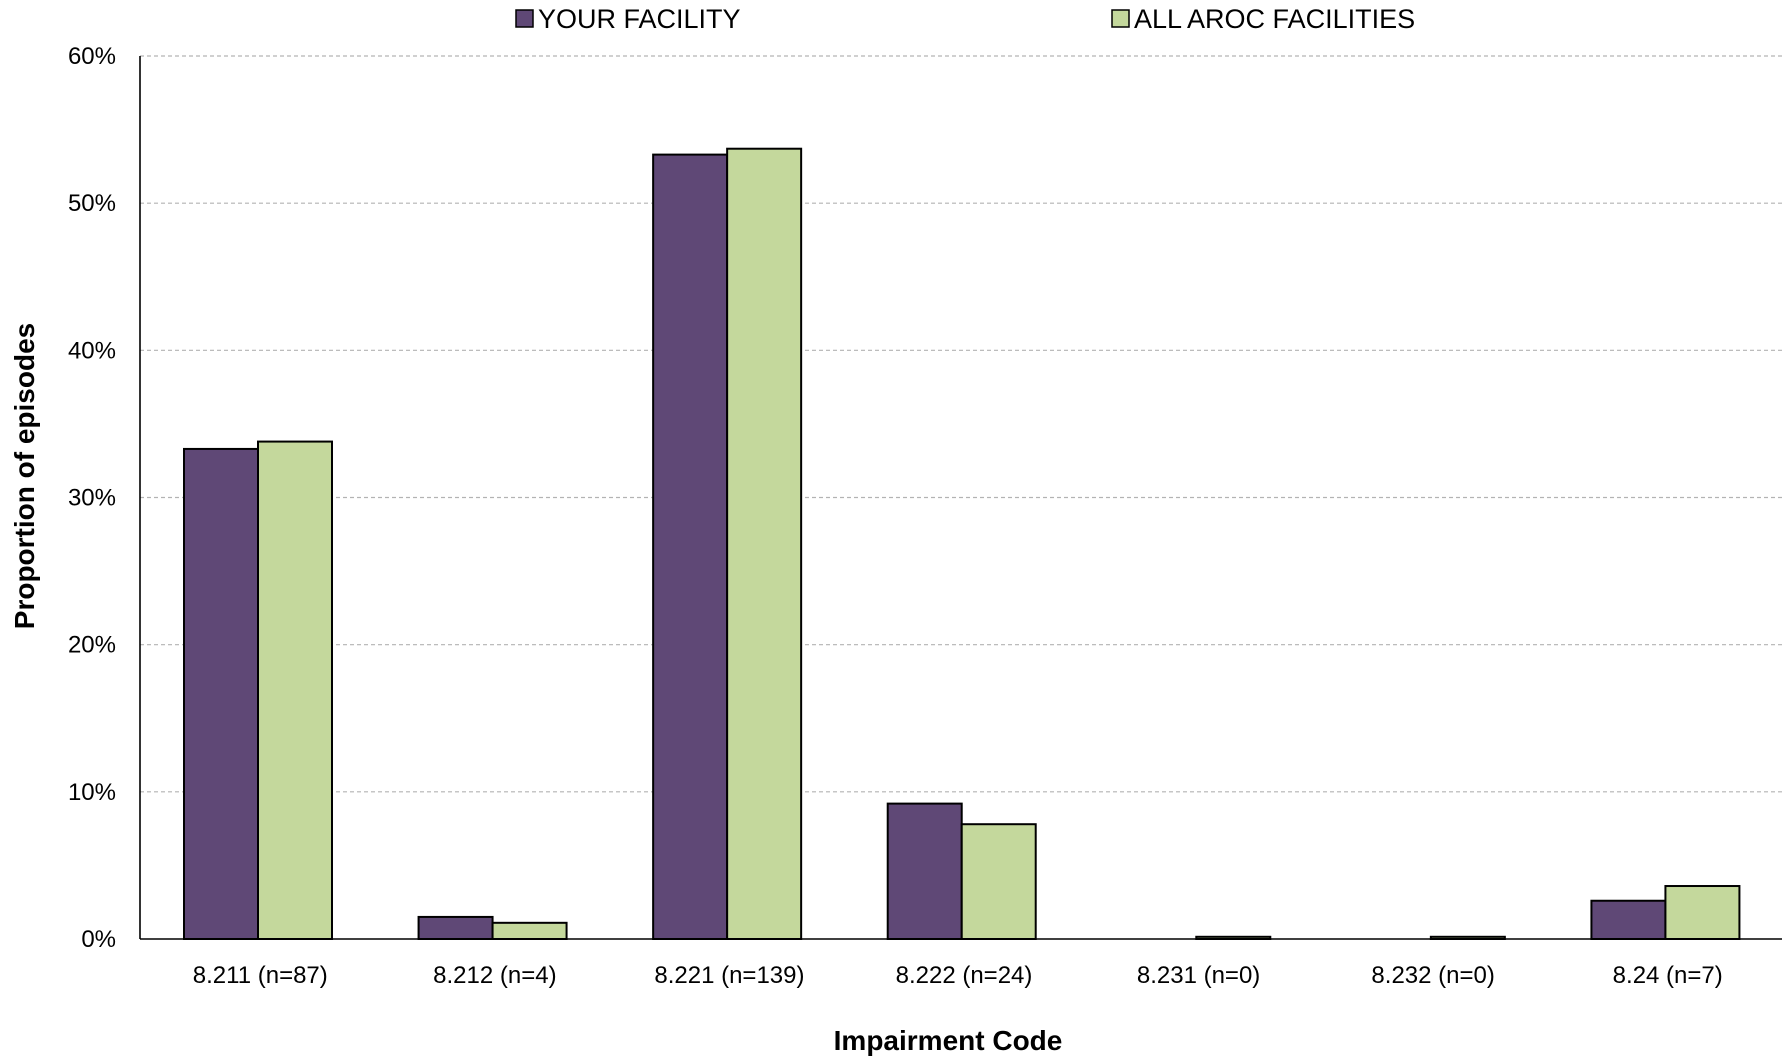 This screenshot has width=1790, height=1059. What do you see at coordinates (965, 19) in the screenshot?
I see `legend: YOUR FACILITY ALL AROC FACILITIES` at bounding box center [965, 19].